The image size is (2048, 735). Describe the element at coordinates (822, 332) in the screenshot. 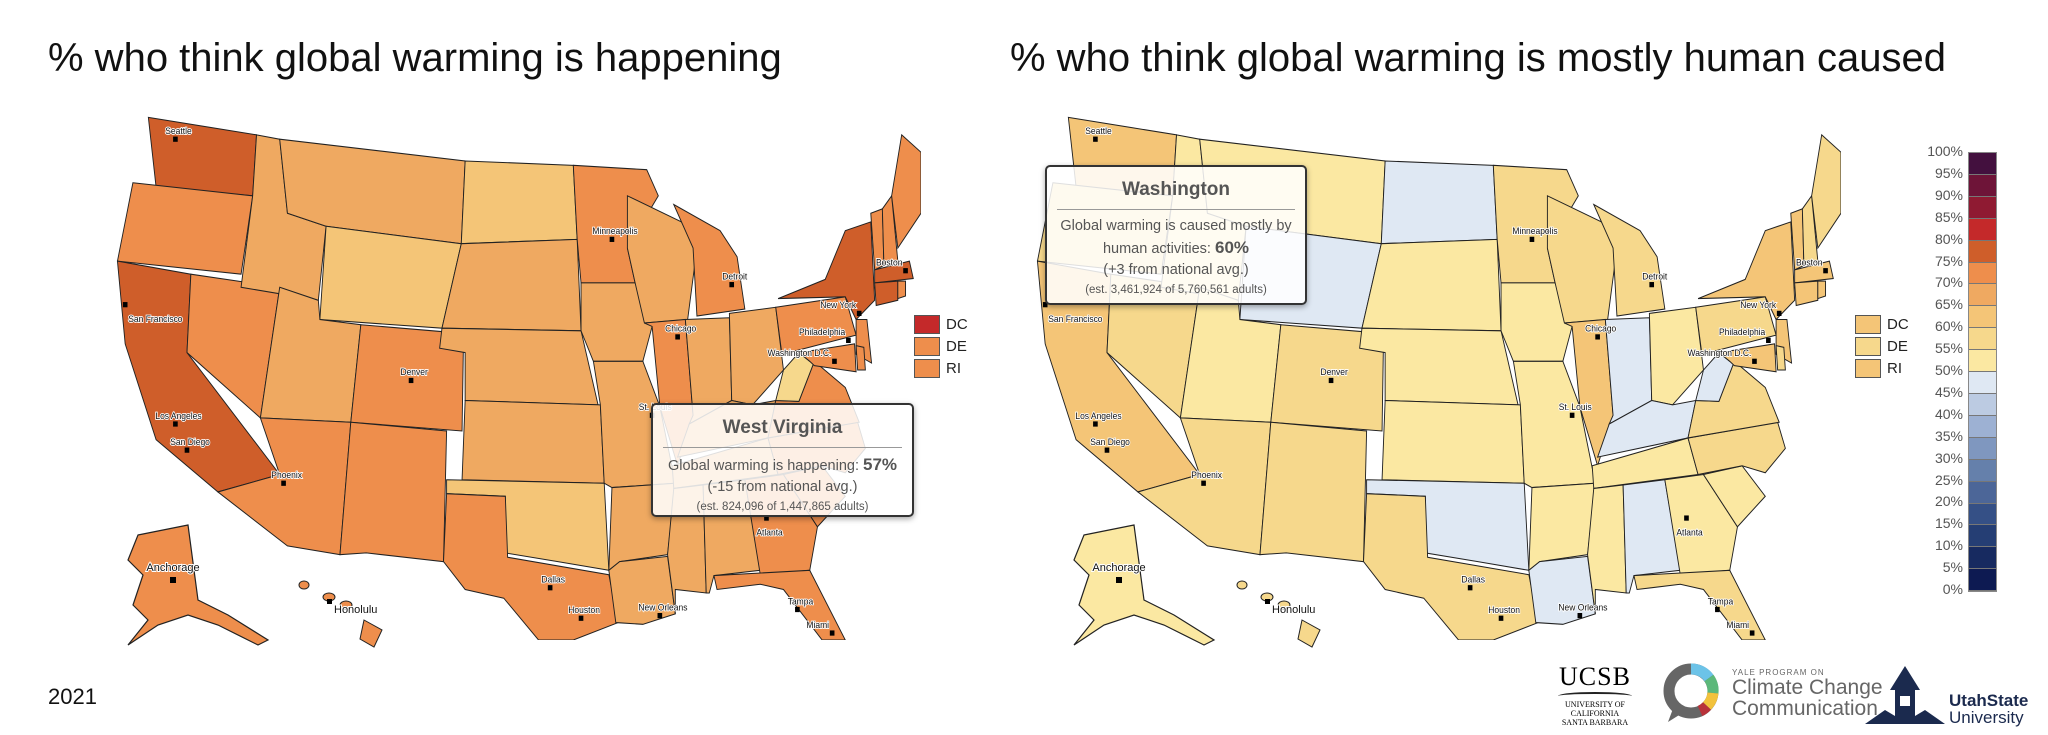

I see `city-label: Philadelphia` at that location.